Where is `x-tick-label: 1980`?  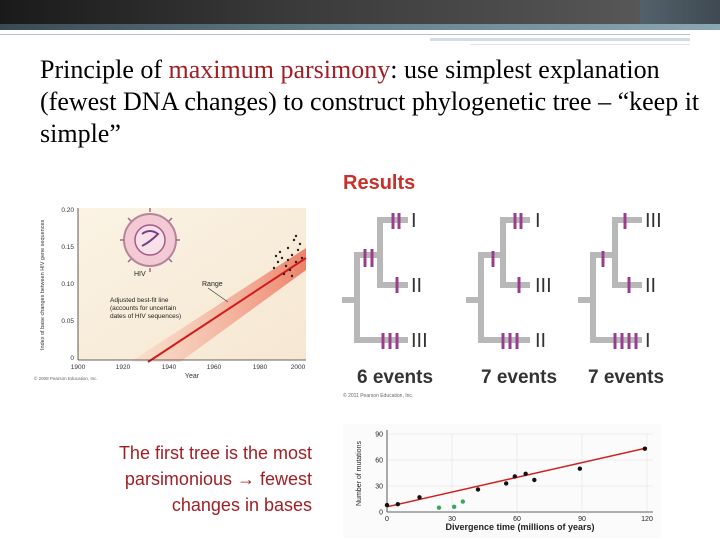 x-tick-label: 1980 is located at coordinates (260, 367).